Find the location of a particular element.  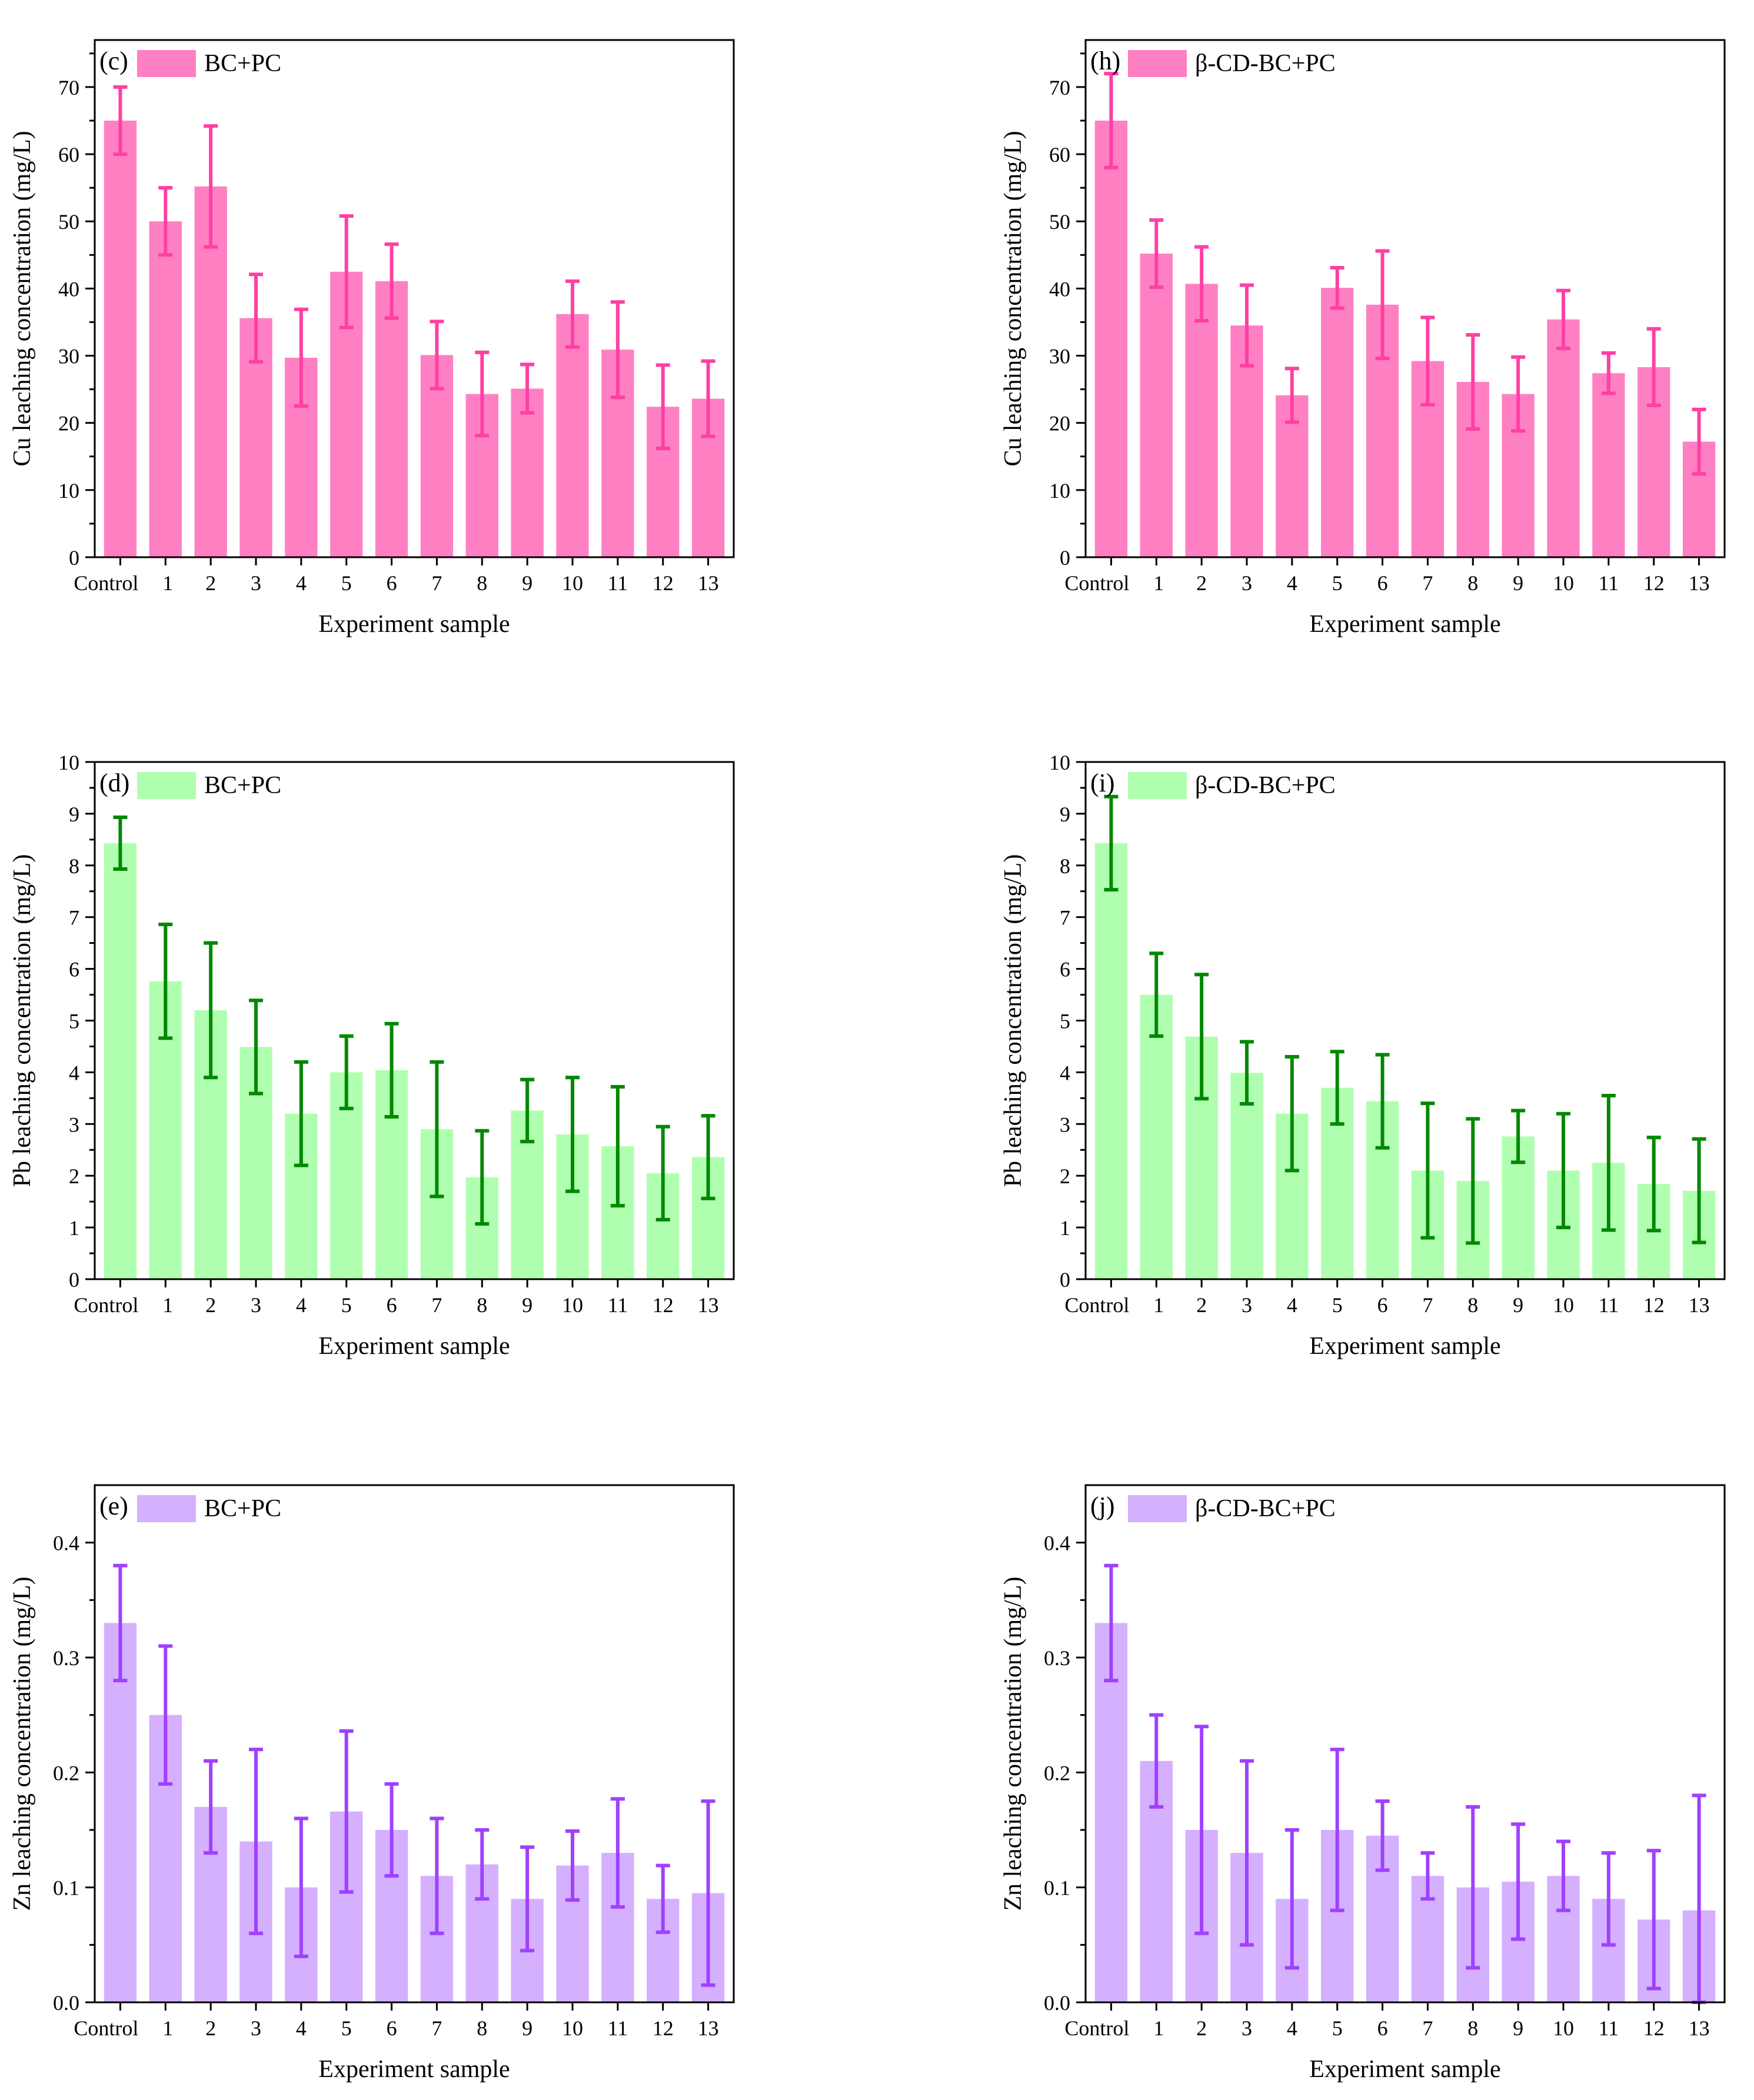

y-tick-label: 9 is located at coordinates (1065, 814).